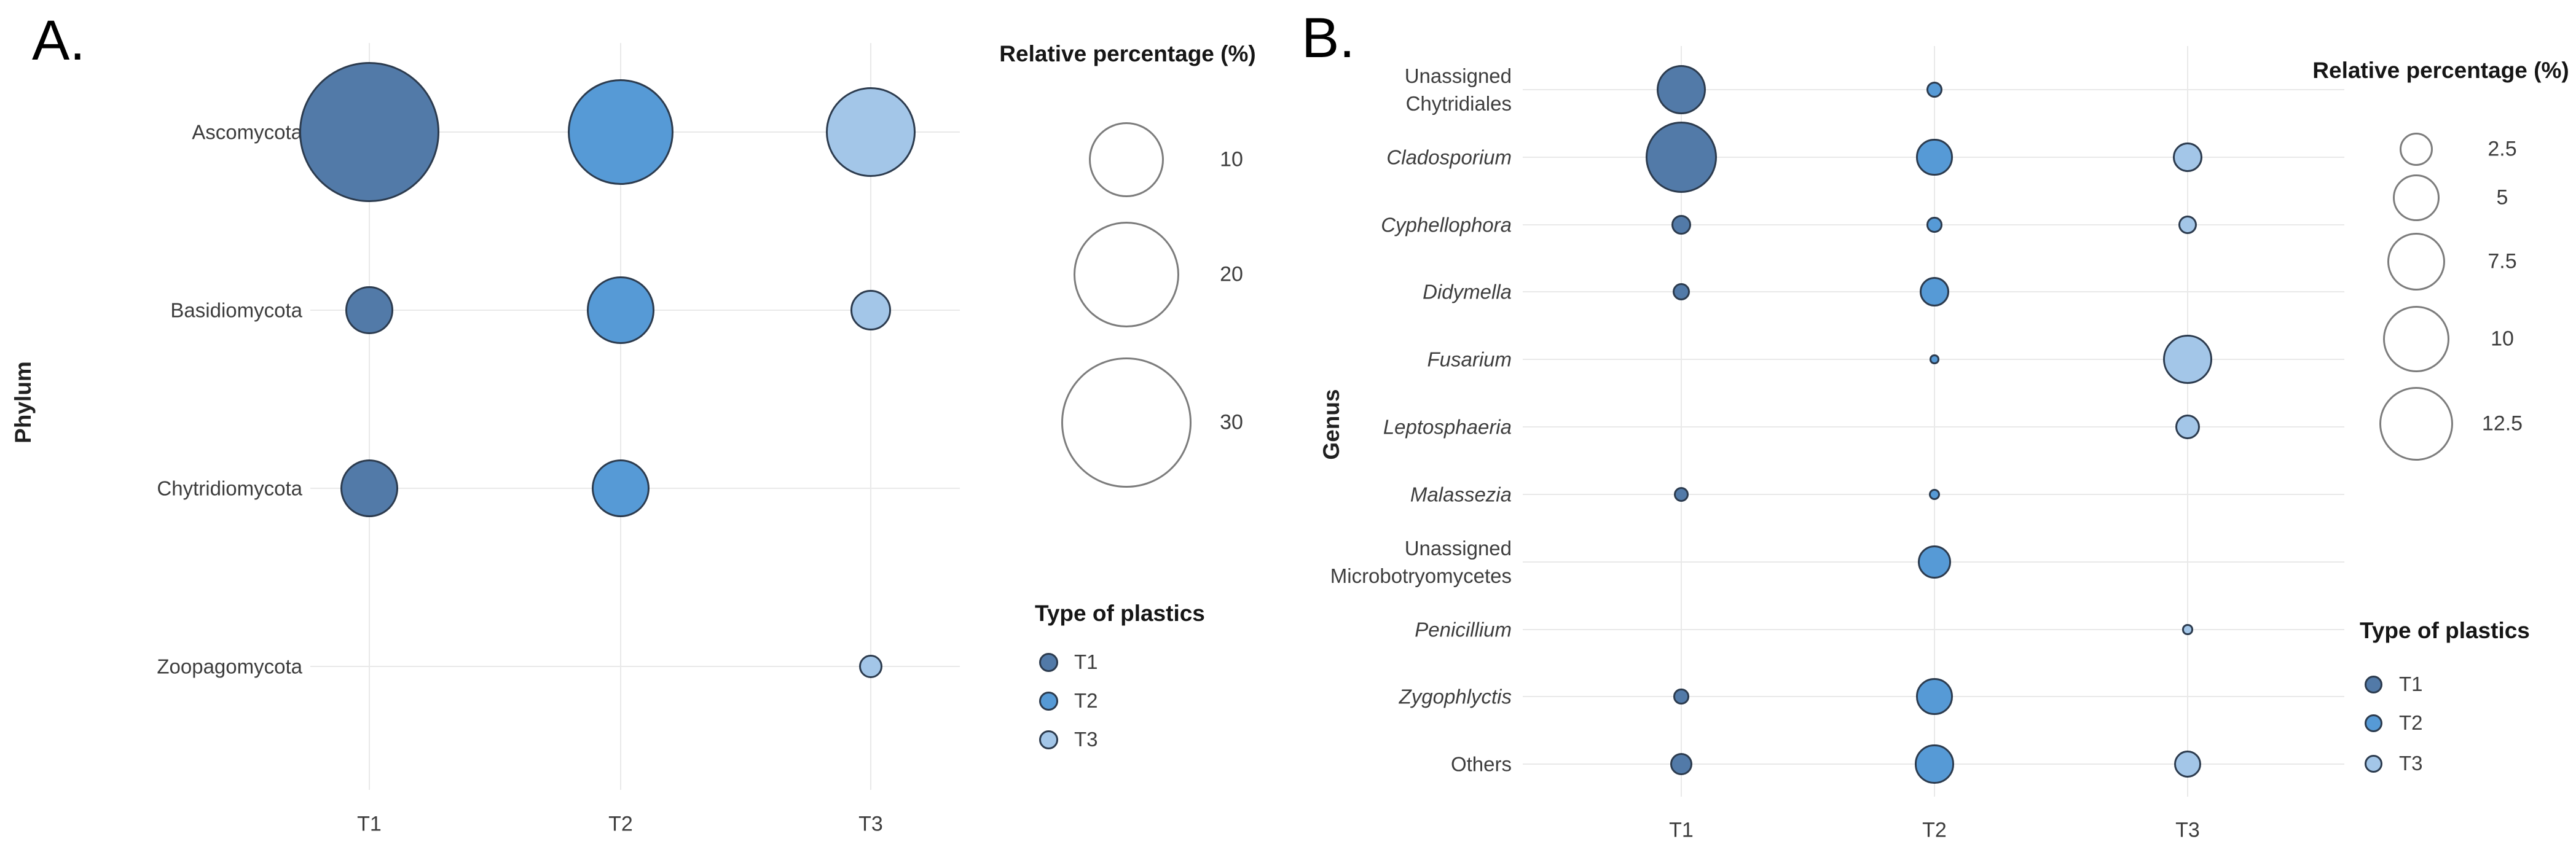 This screenshot has height=855, width=2576. I want to click on color-legend-title-a: Type of plastics, so click(1120, 613).